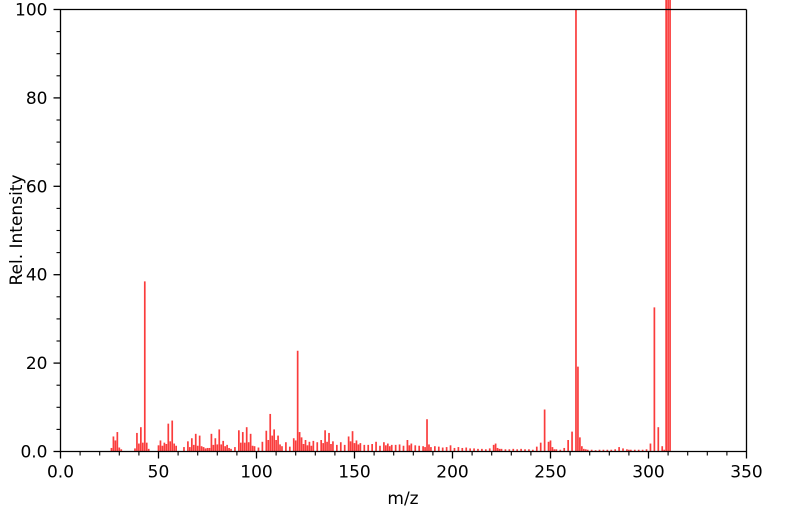  Describe the element at coordinates (31, 11) in the screenshot. I see `y-axis-tick-label: 100` at that location.